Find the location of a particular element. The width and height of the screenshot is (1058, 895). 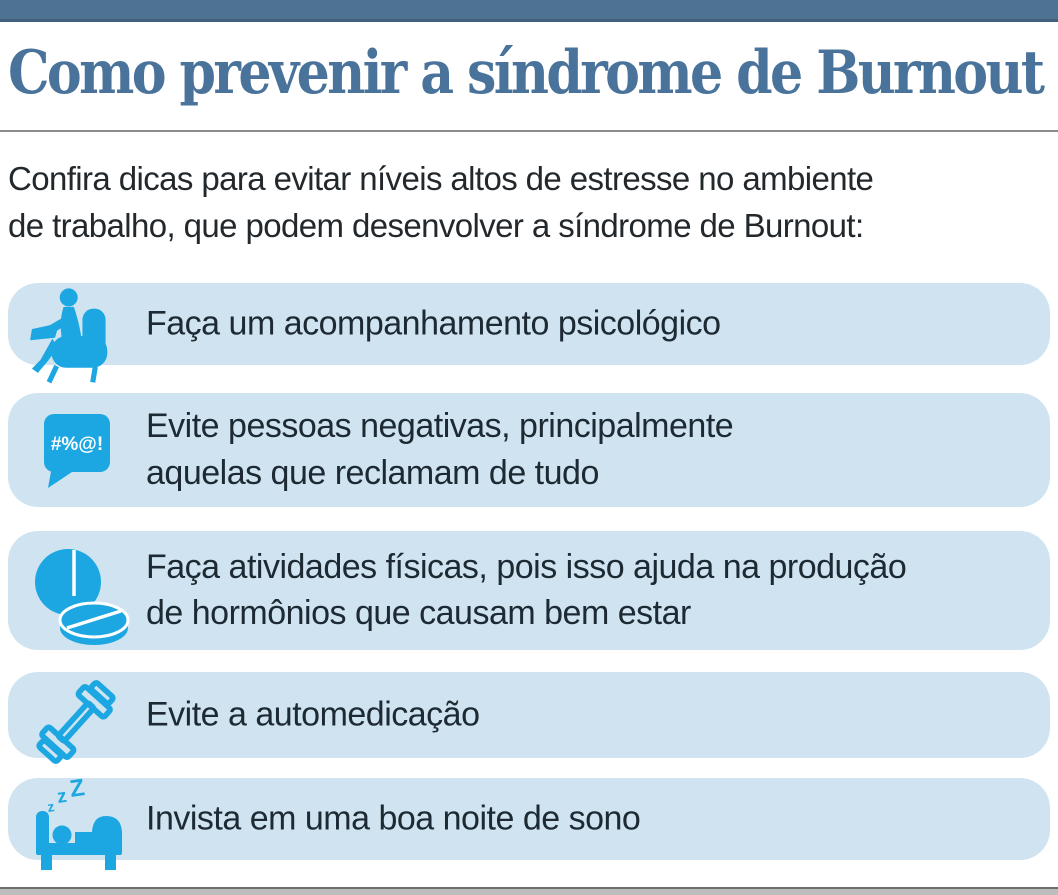

page-title: Como prevenir a síndrome de Burnout is located at coordinates (526, 73).